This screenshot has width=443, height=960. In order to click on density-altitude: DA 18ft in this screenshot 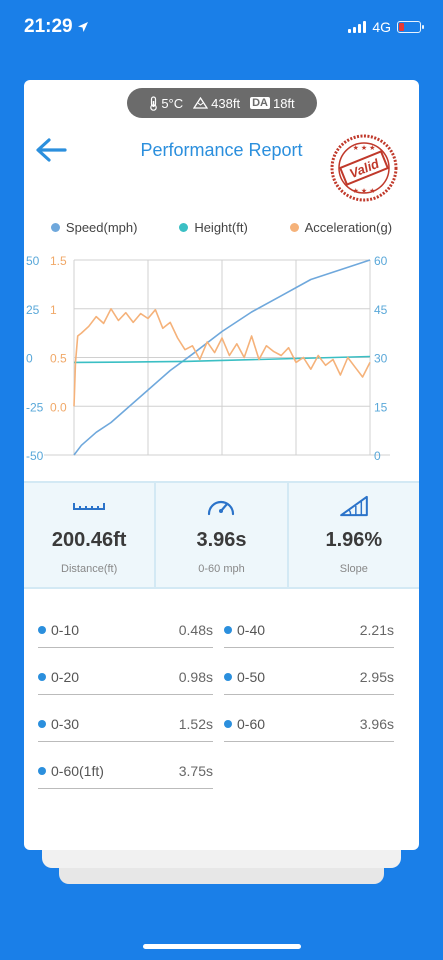, I will do `click(272, 103)`.